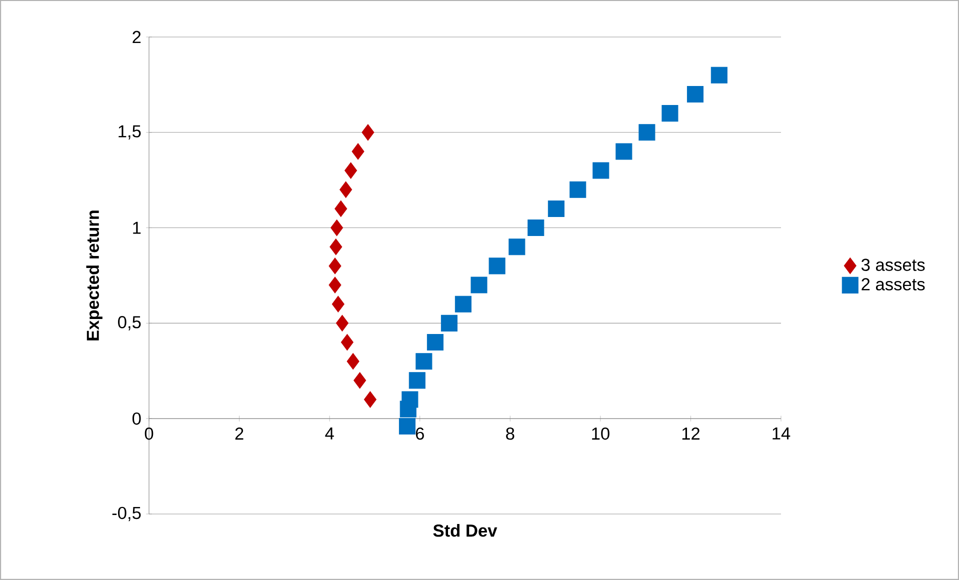 This screenshot has width=959, height=580. What do you see at coordinates (239, 433) in the screenshot?
I see `x-tick-label: 2` at bounding box center [239, 433].